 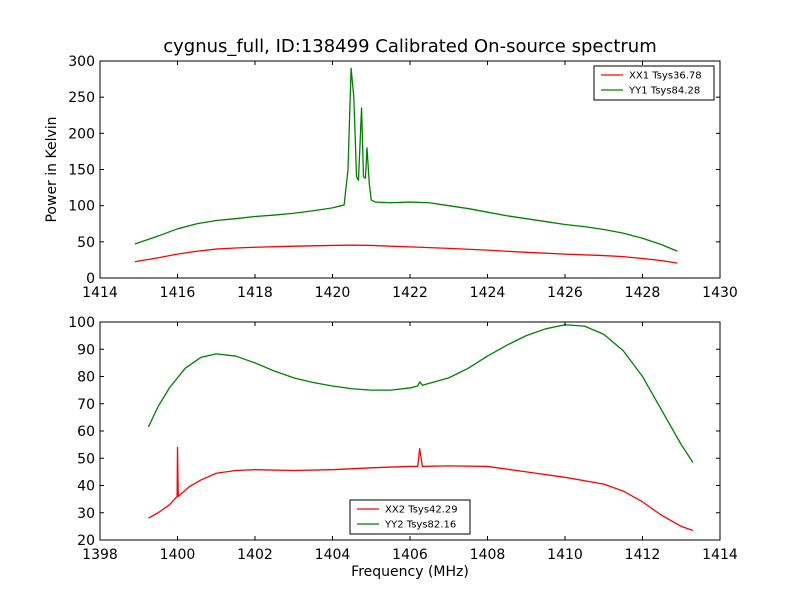 I want to click on y-tick-label: 300, so click(x=81, y=62).